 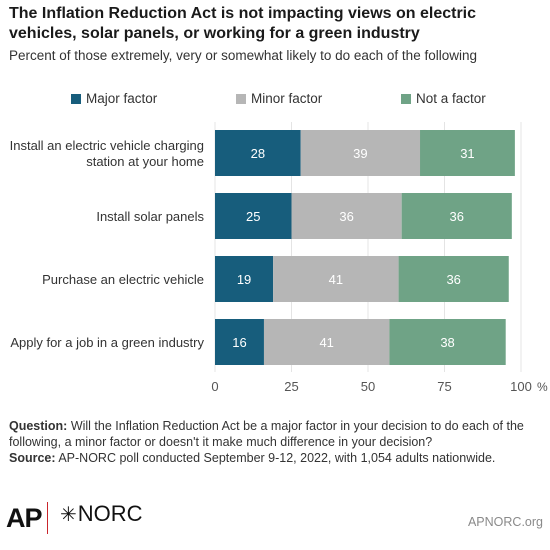 What do you see at coordinates (521, 386) in the screenshot?
I see `x-tick-label: 100` at bounding box center [521, 386].